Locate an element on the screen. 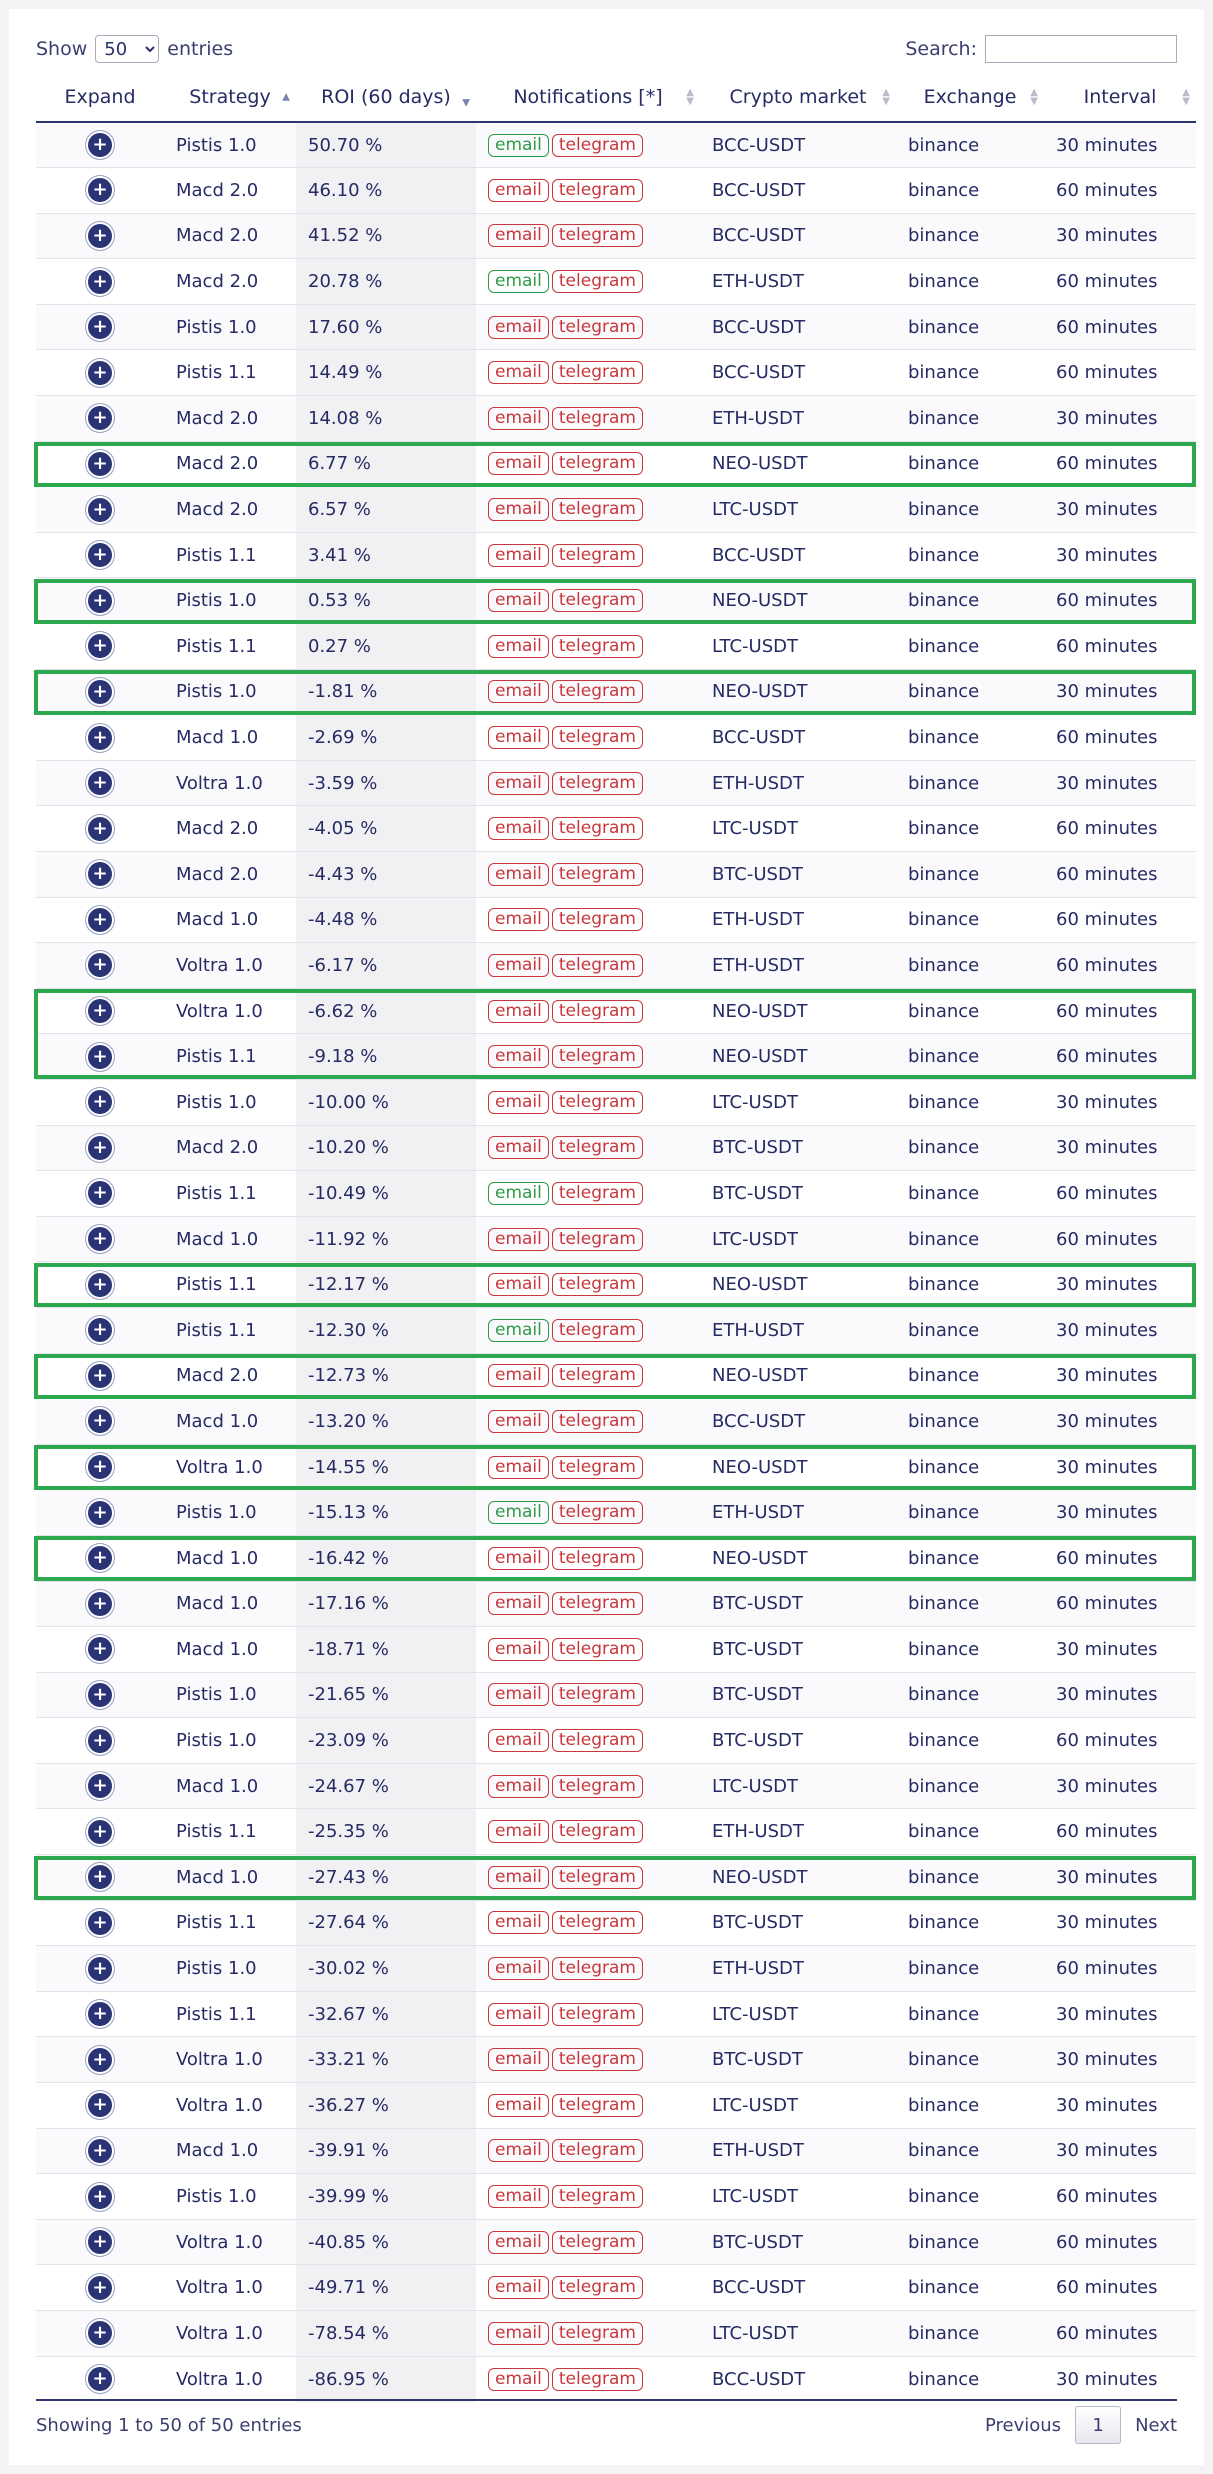  column-header-roi: ROI (60 days) ▼ is located at coordinates (386, 98).